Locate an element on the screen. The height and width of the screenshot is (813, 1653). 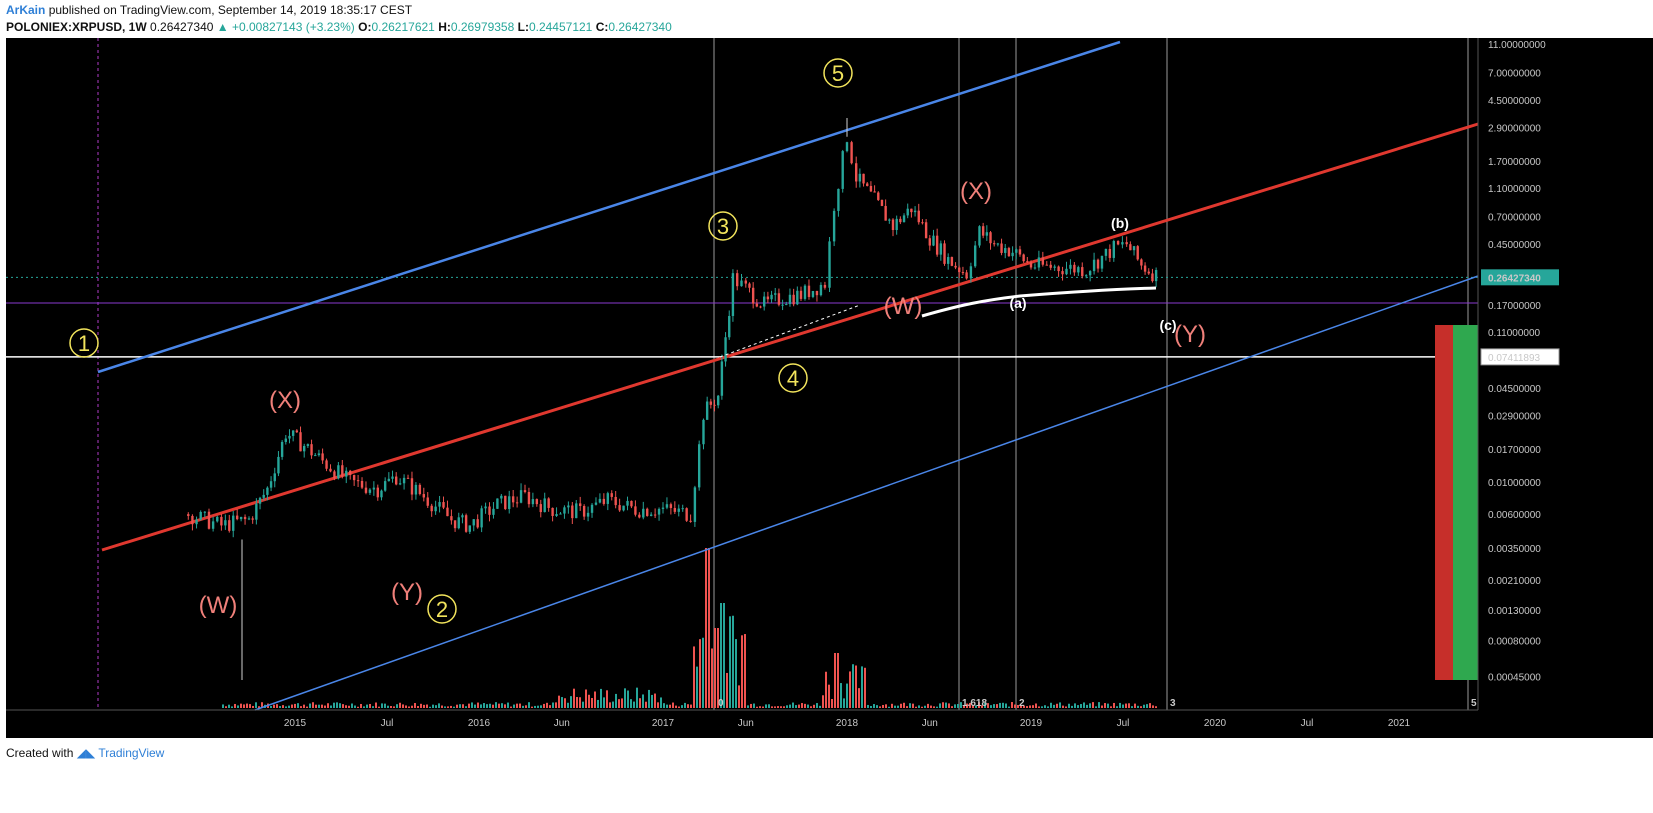
price-tick-label: 0.00080000 is located at coordinates (1514, 641).